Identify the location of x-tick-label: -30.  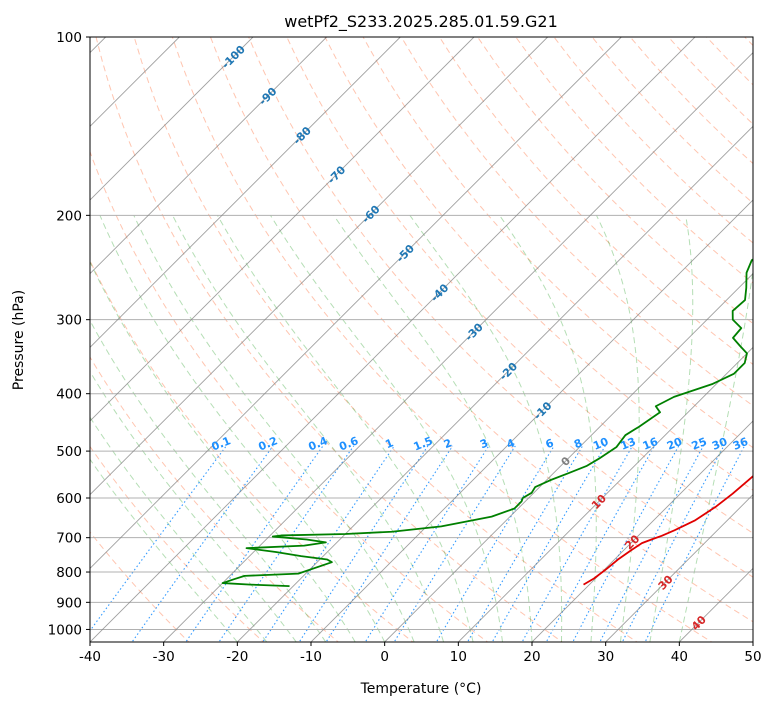
(164, 657).